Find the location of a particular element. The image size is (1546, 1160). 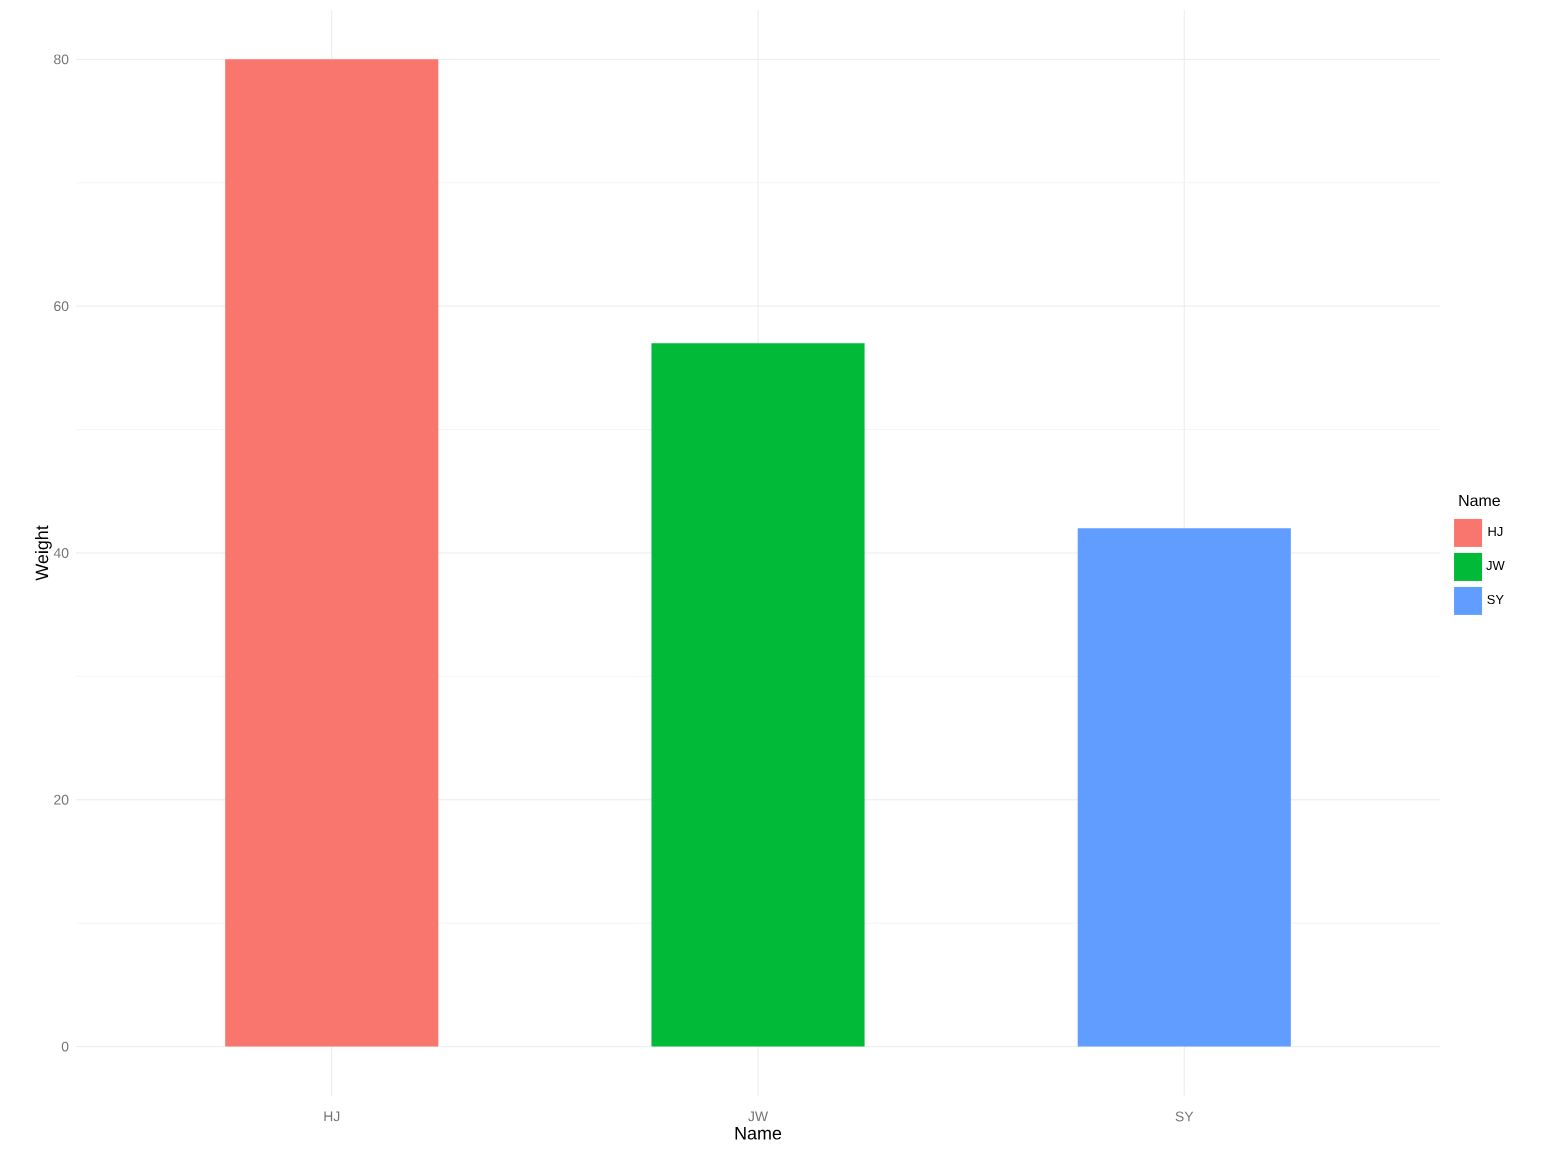

x-axis-title: Name is located at coordinates (758, 1133).